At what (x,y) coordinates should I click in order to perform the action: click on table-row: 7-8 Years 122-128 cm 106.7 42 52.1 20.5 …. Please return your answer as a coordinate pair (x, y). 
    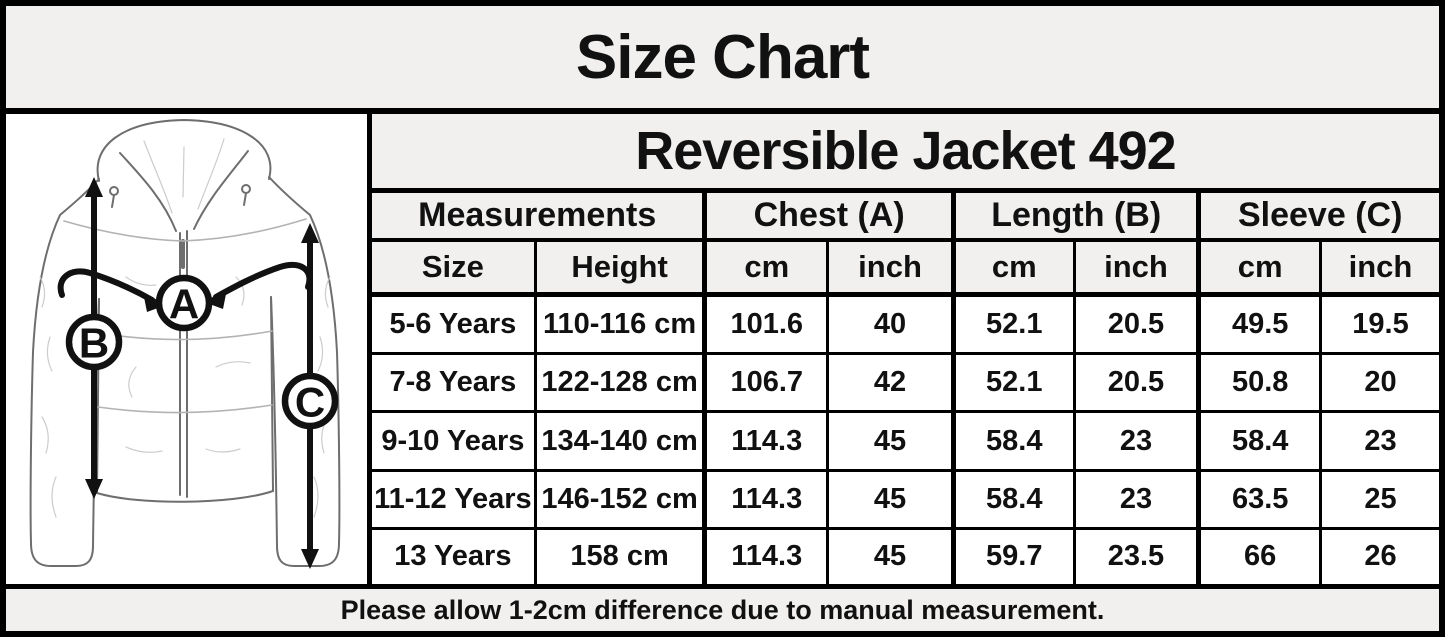
    Looking at the image, I should click on (905, 383).